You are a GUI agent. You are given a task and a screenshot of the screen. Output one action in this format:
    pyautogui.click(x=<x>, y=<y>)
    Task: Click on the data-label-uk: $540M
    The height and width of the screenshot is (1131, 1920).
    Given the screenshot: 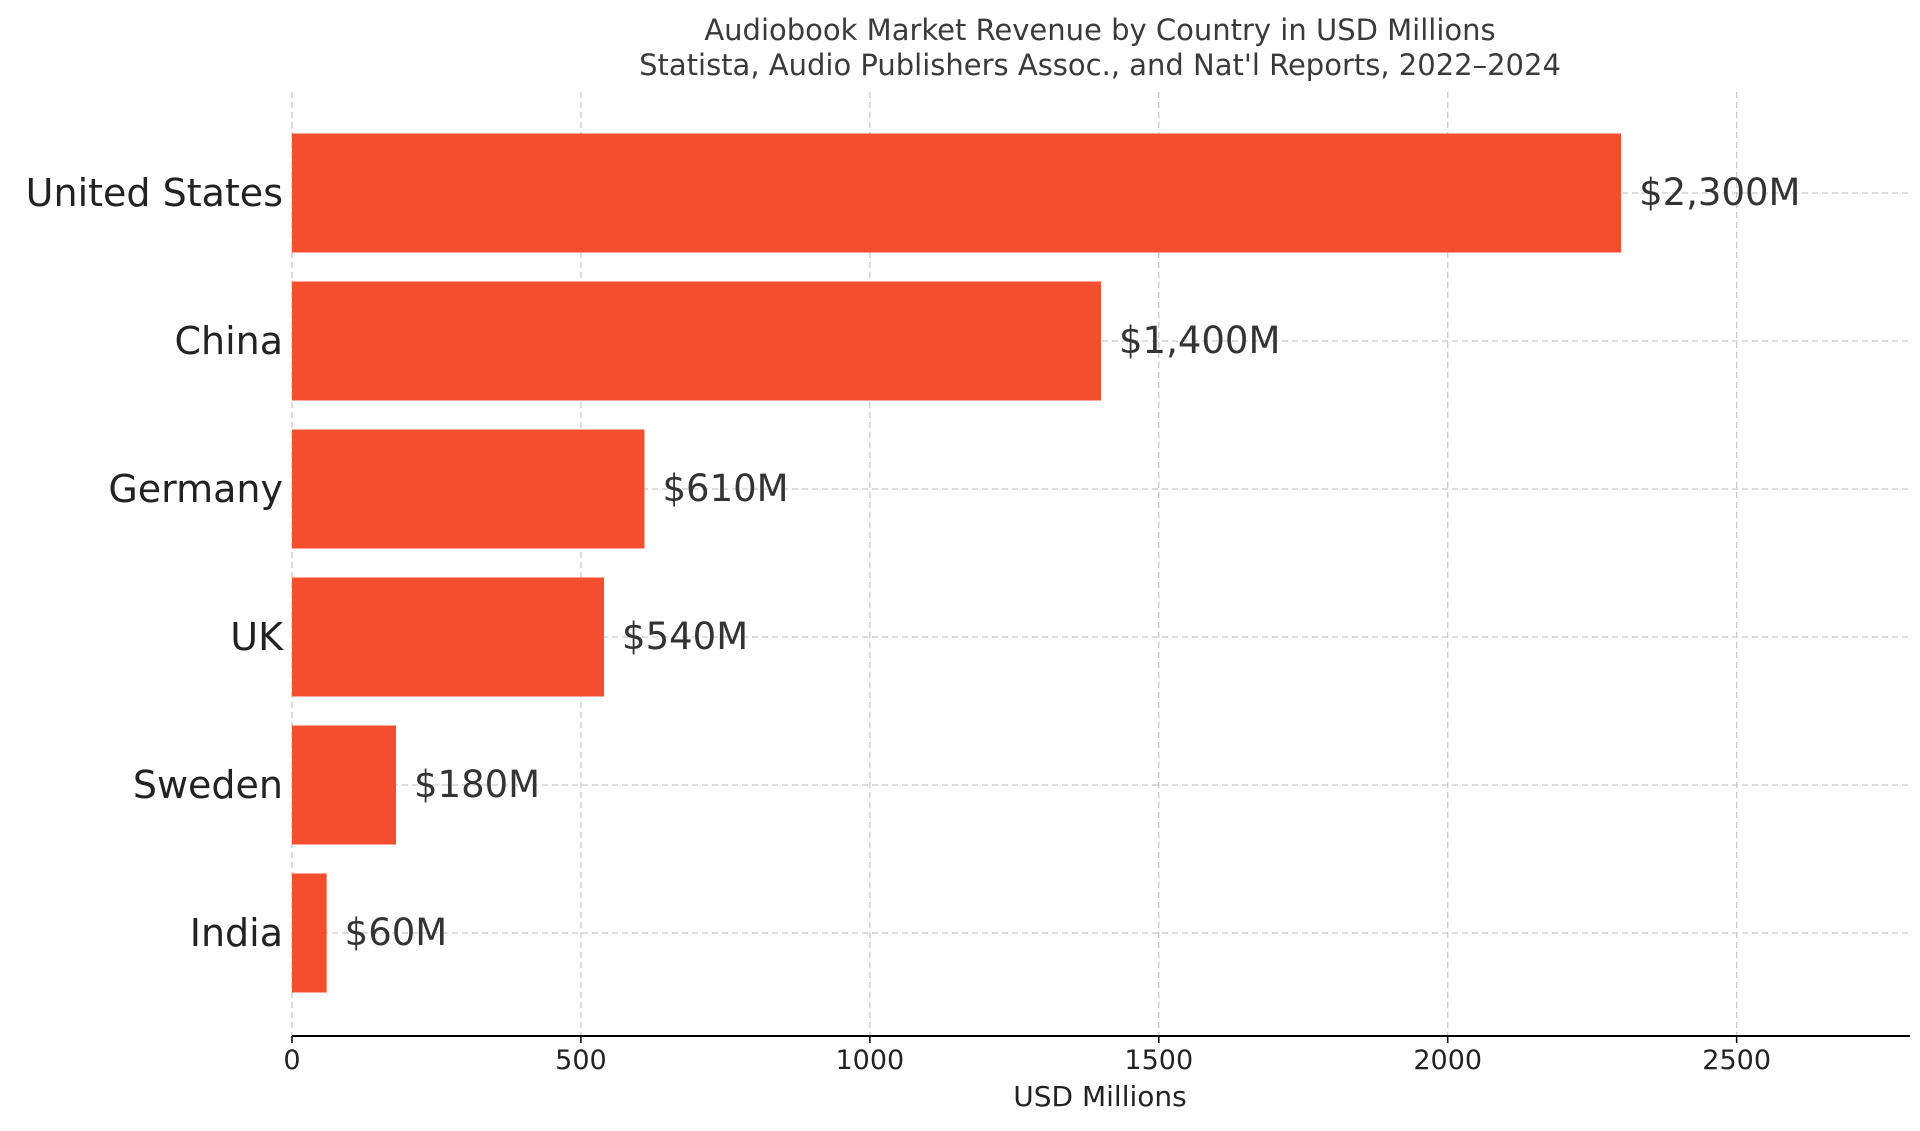 What is the action you would take?
    pyautogui.click(x=685, y=636)
    